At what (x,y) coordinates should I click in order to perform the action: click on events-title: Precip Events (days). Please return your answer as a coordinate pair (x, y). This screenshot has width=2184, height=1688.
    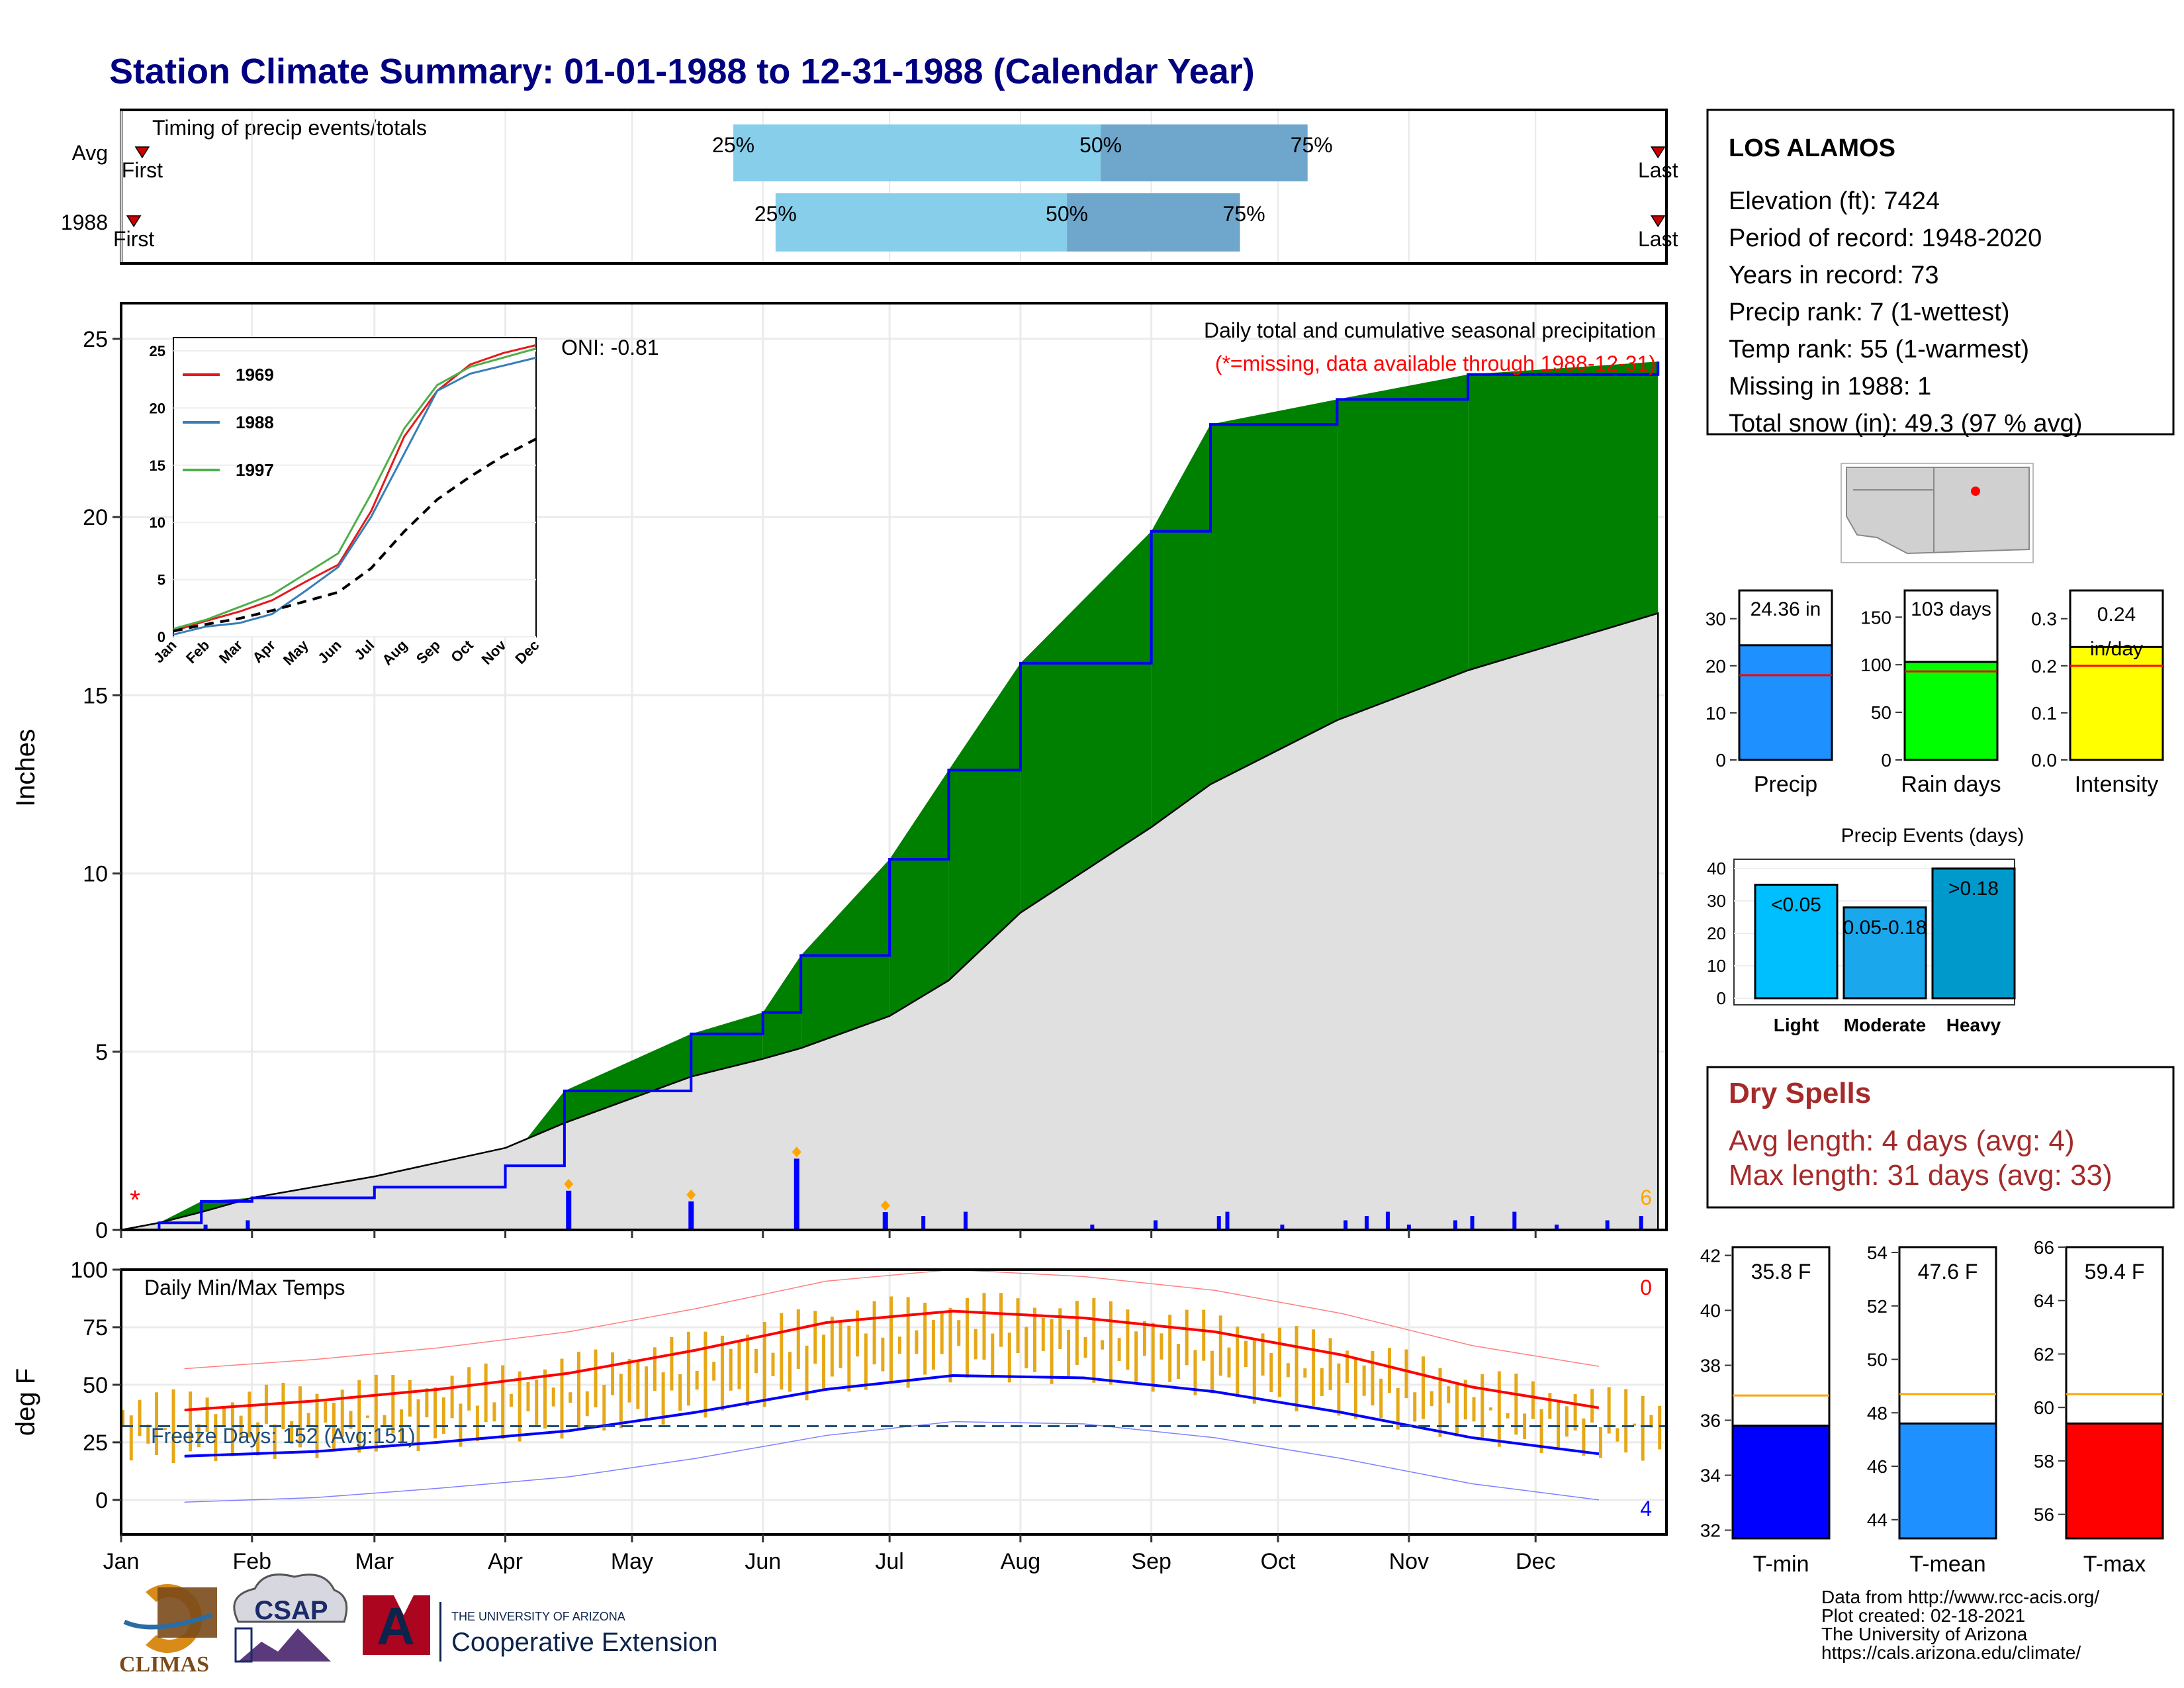
    Looking at the image, I should click on (1933, 836).